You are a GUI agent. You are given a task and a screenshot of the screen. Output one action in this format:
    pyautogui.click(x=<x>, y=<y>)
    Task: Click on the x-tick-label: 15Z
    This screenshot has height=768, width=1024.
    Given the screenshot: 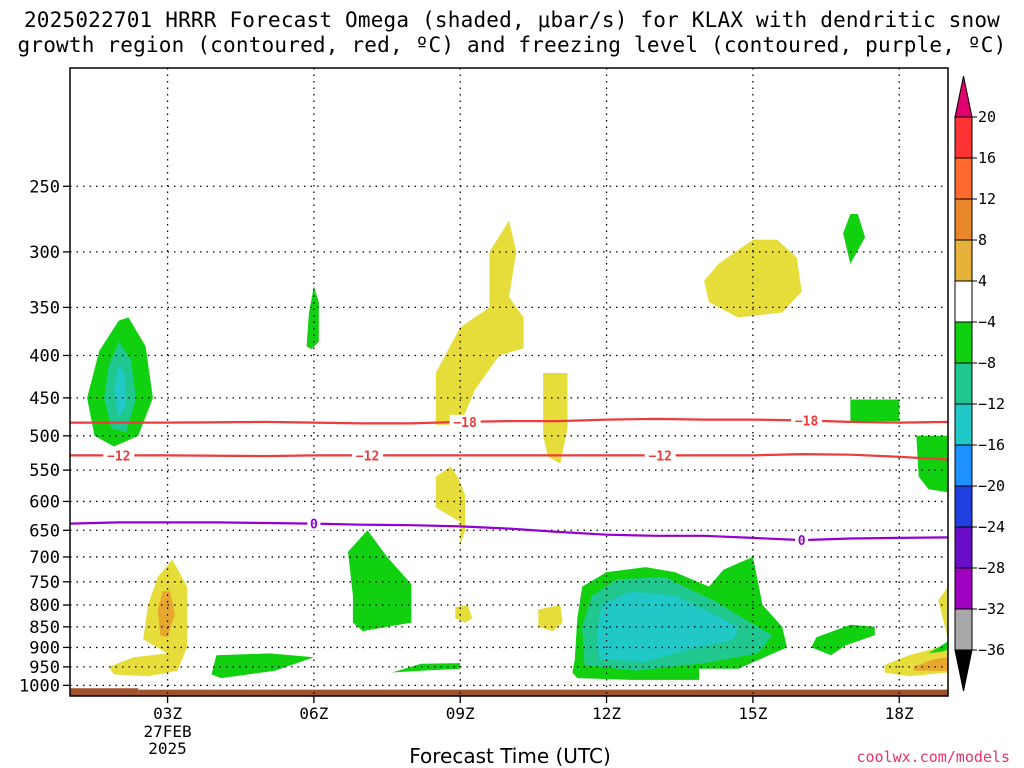 What is the action you would take?
    pyautogui.click(x=752, y=713)
    